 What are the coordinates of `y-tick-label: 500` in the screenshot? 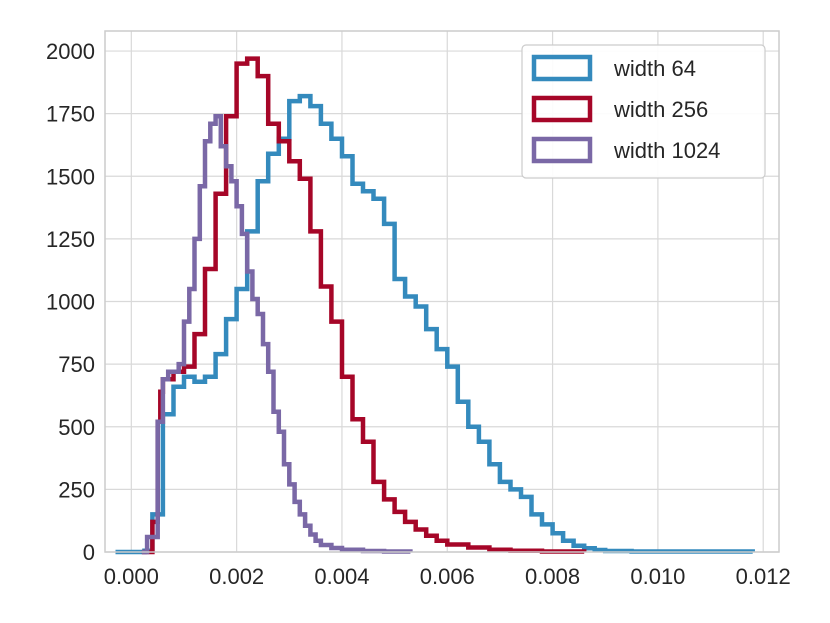 It's located at (76, 427).